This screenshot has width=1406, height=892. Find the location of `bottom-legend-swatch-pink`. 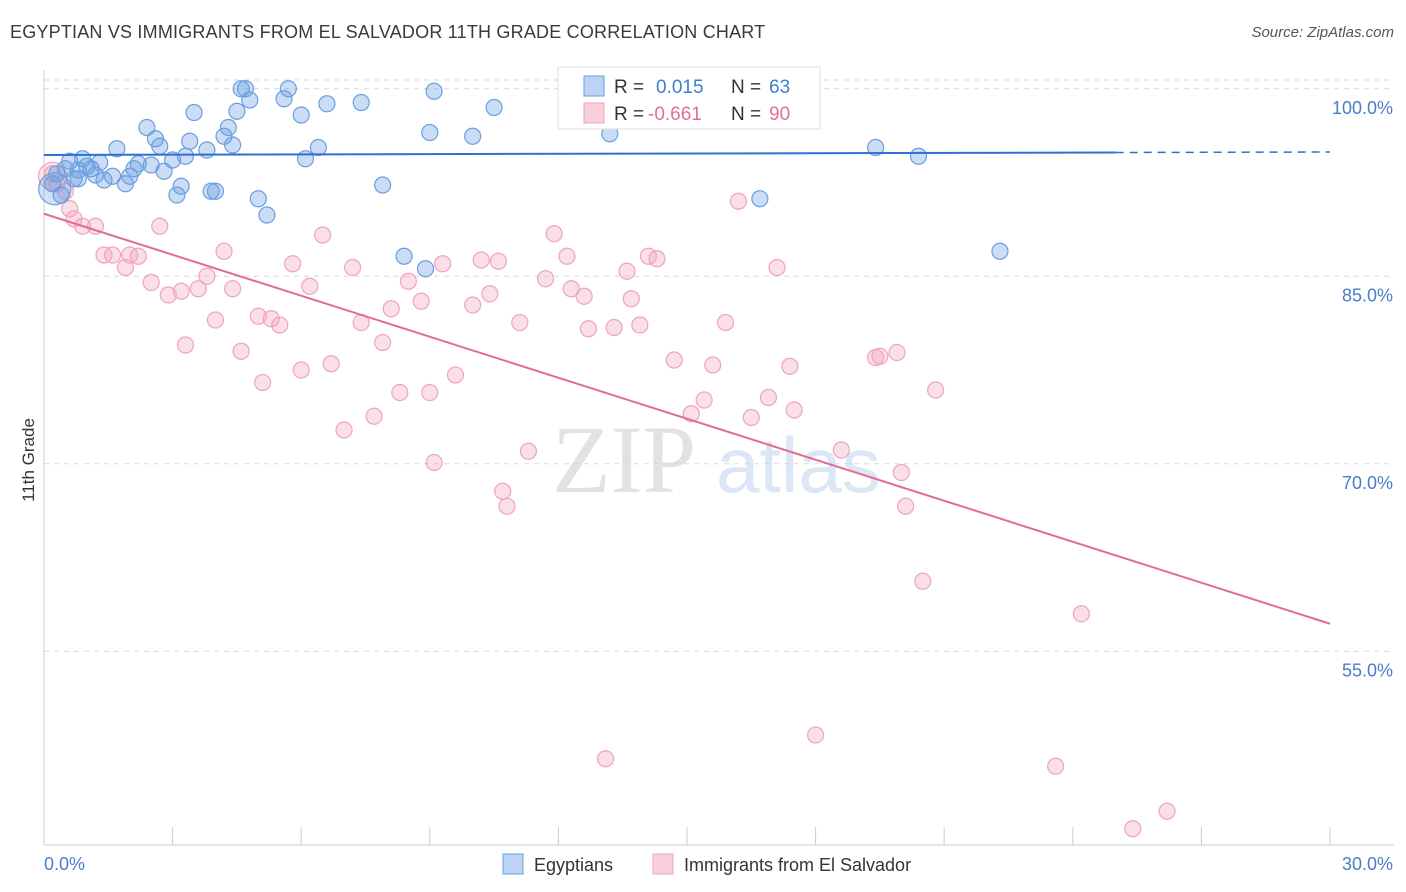

bottom-legend-swatch-pink is located at coordinates (663, 864).